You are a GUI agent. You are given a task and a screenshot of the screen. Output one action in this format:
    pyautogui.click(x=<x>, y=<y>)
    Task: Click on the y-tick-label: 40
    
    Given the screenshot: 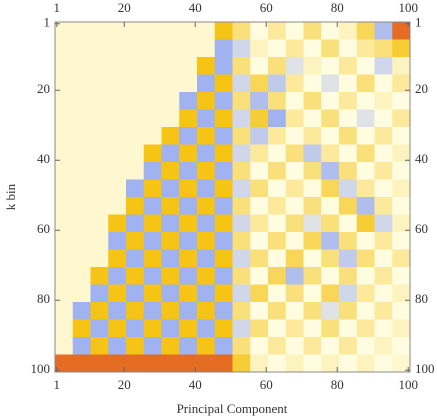 What is the action you would take?
    pyautogui.click(x=43, y=158)
    